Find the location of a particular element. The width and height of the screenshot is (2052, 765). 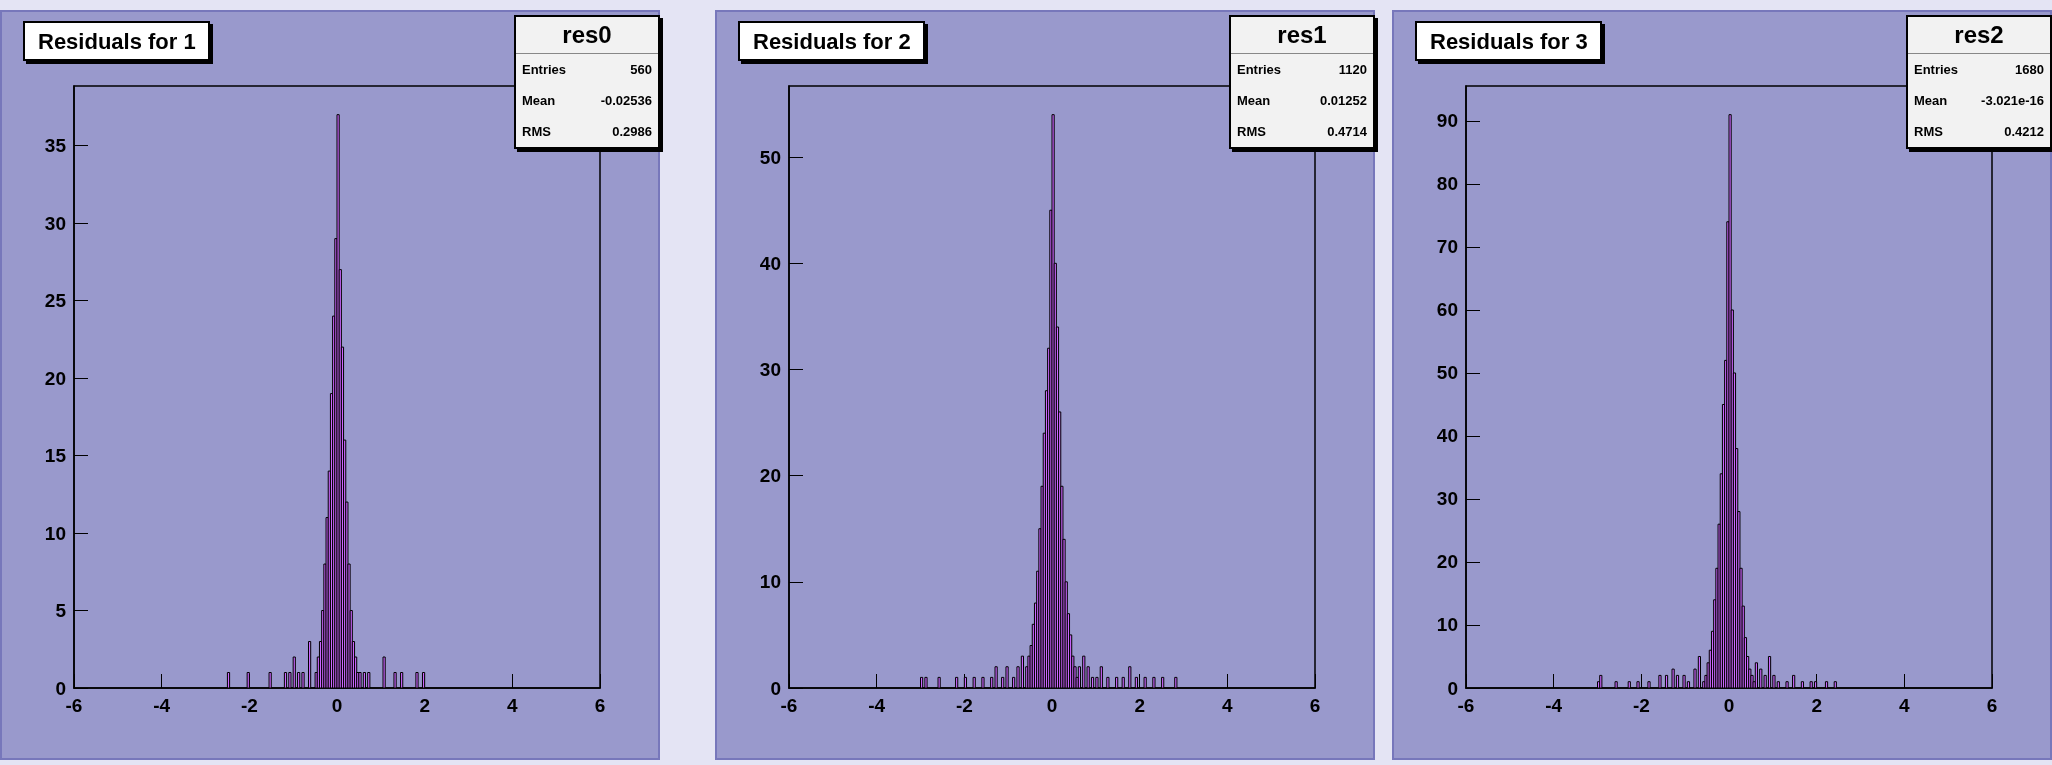

chart-title: Residuals for 3 is located at coordinates (1509, 41).